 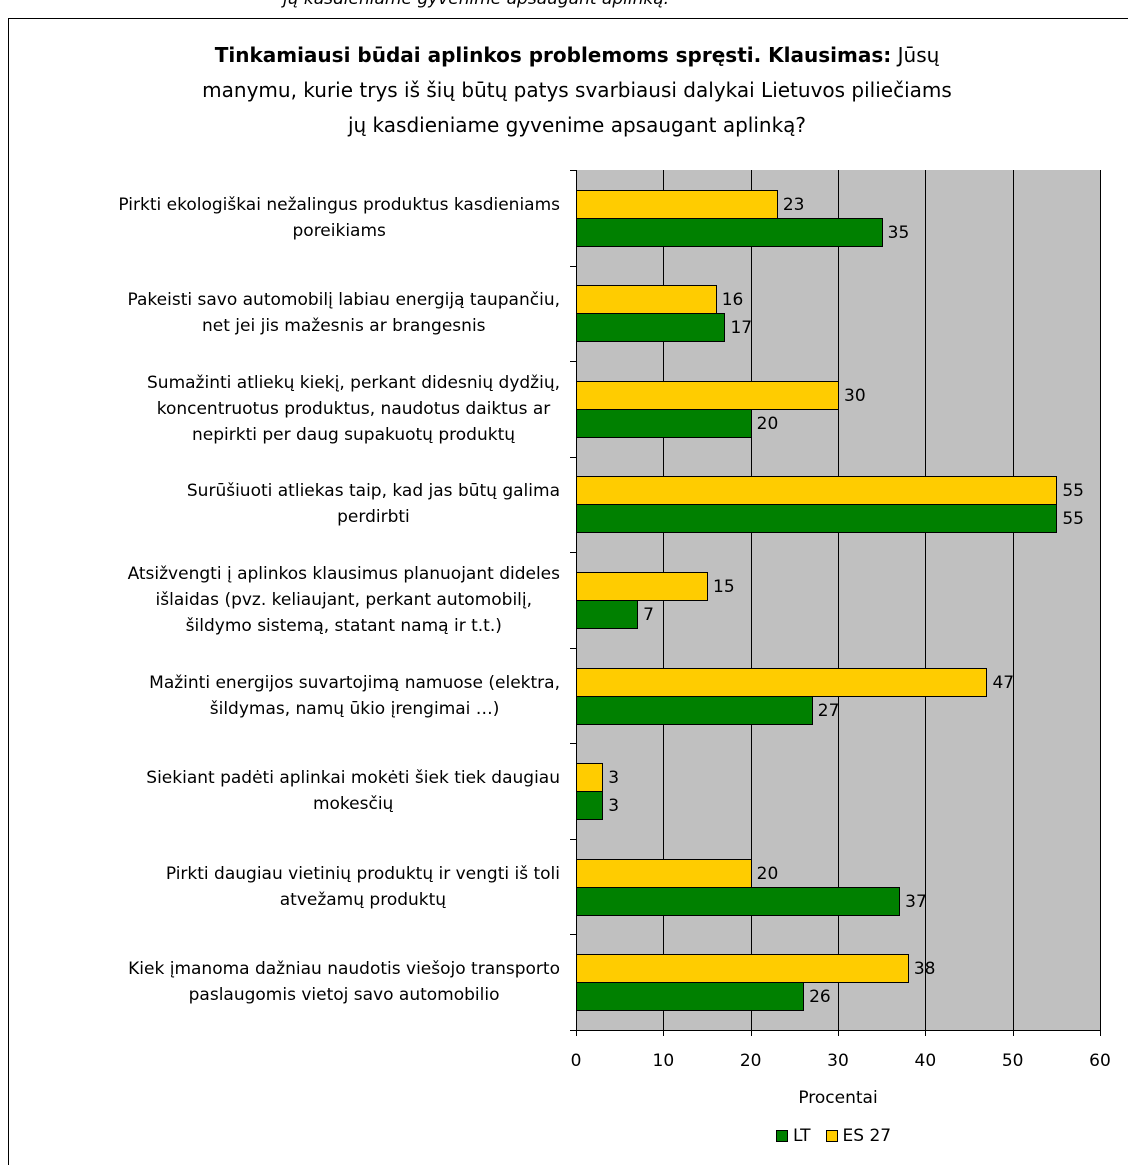 What do you see at coordinates (613, 806) in the screenshot?
I see `data-label-lt-7: 3` at bounding box center [613, 806].